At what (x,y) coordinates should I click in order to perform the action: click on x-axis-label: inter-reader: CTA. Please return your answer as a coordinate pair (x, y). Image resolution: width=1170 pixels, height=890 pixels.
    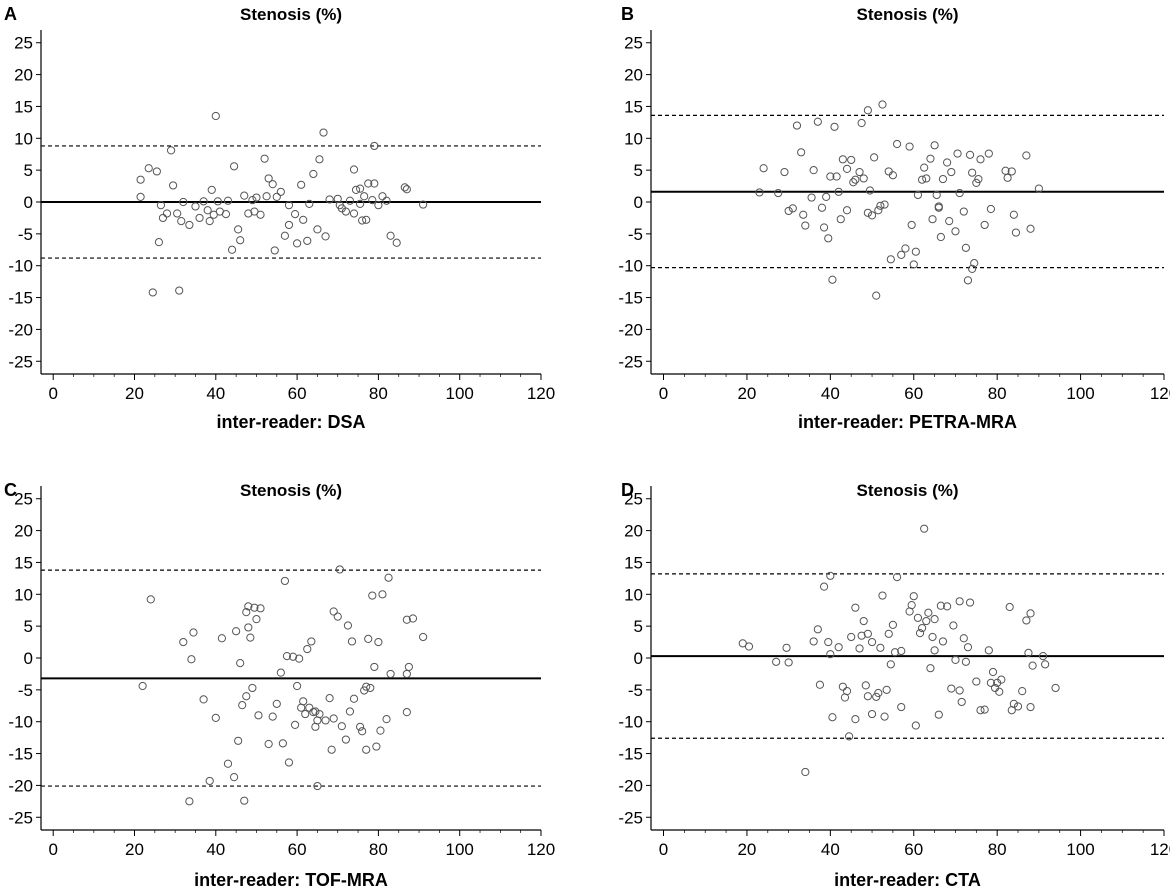
    Looking at the image, I should click on (907, 880).